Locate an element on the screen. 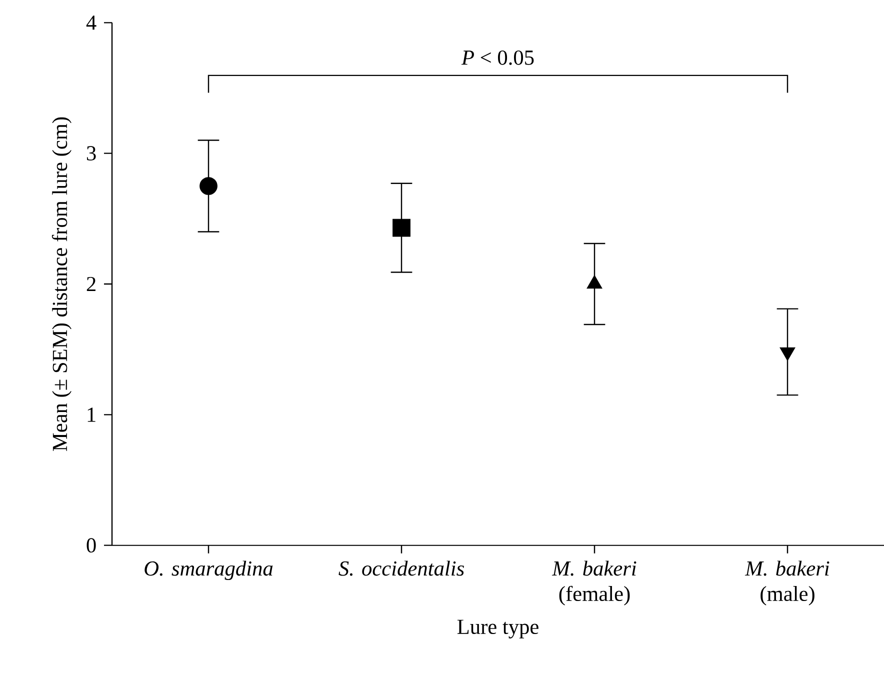 The image size is (884, 689). y-axis-title: Mean (± SEM) distance from lure (cm) is located at coordinates (62, 284).